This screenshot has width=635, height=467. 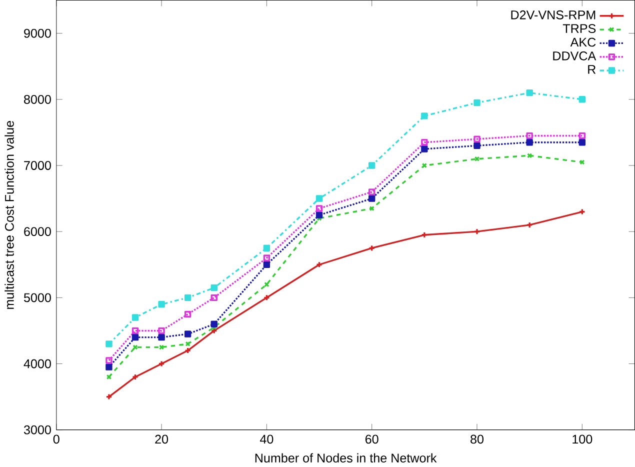 What do you see at coordinates (9, 214) in the screenshot?
I see `y-axis-title: multicast tree Cost Function value` at bounding box center [9, 214].